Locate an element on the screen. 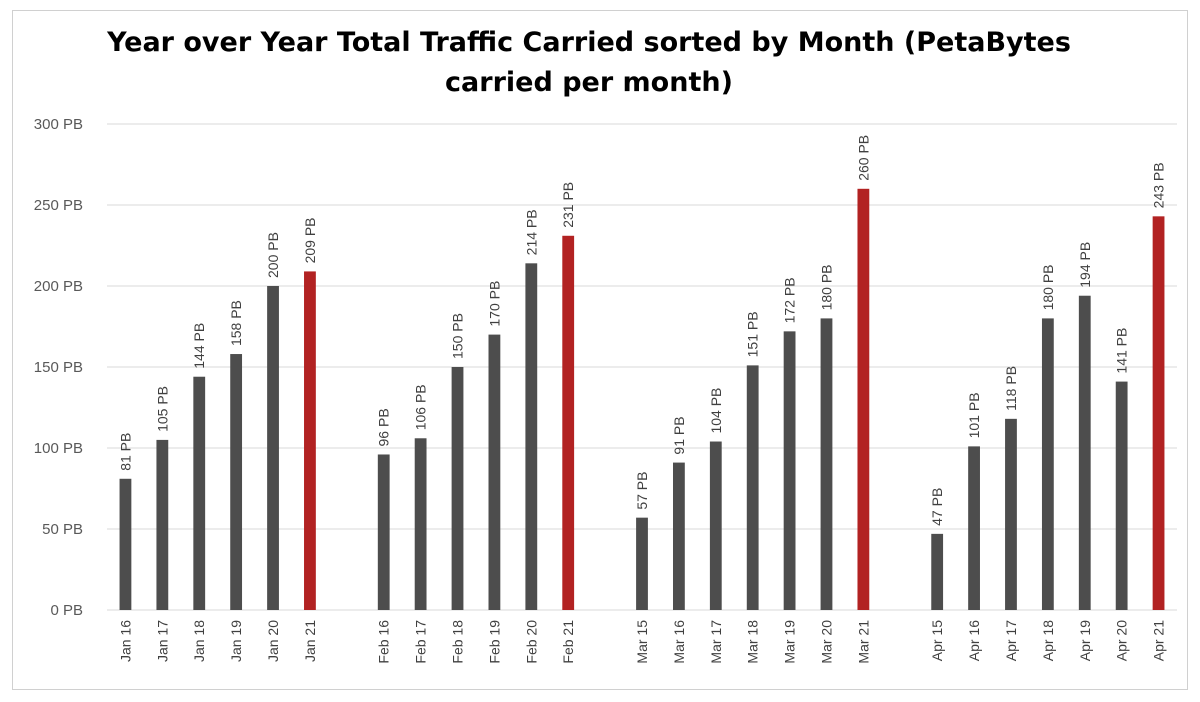 The width and height of the screenshot is (1200, 702). x-tick-label: Mar 21 is located at coordinates (863, 642).